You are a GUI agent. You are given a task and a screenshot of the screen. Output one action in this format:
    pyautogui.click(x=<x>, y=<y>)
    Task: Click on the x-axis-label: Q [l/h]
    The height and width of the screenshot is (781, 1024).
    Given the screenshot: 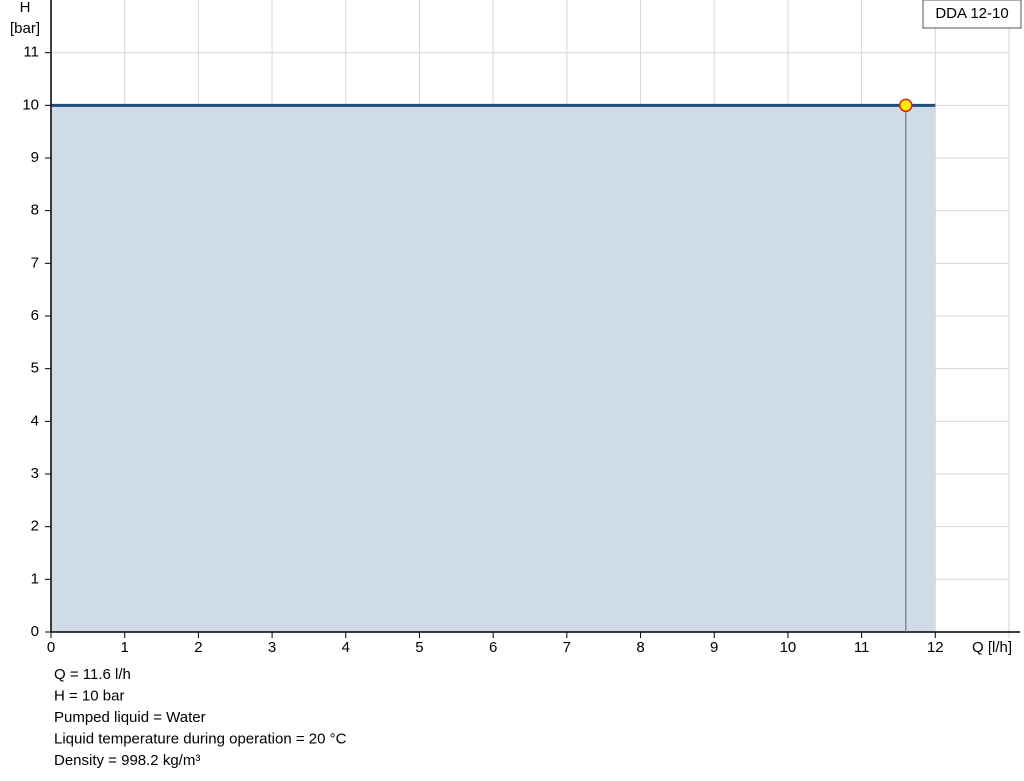 What is the action you would take?
    pyautogui.click(x=992, y=647)
    